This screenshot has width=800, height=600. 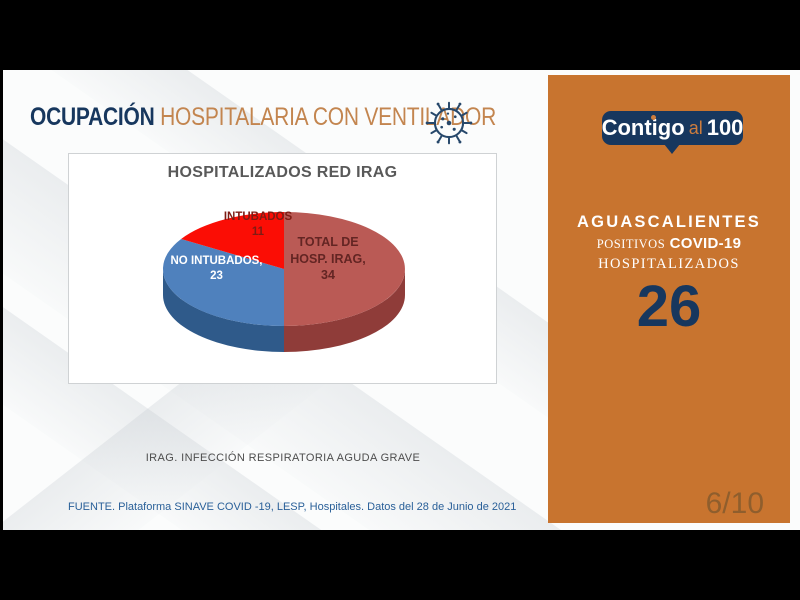 I want to click on pie-label-no-intubados-value: 23, so click(x=216, y=276).